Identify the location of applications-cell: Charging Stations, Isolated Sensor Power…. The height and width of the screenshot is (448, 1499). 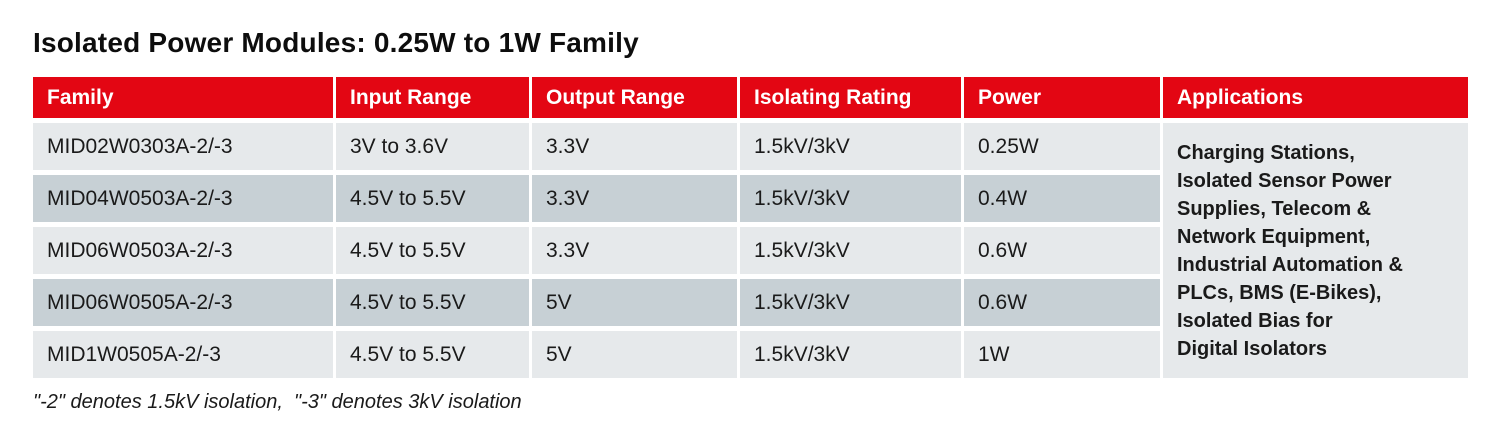
(1315, 250).